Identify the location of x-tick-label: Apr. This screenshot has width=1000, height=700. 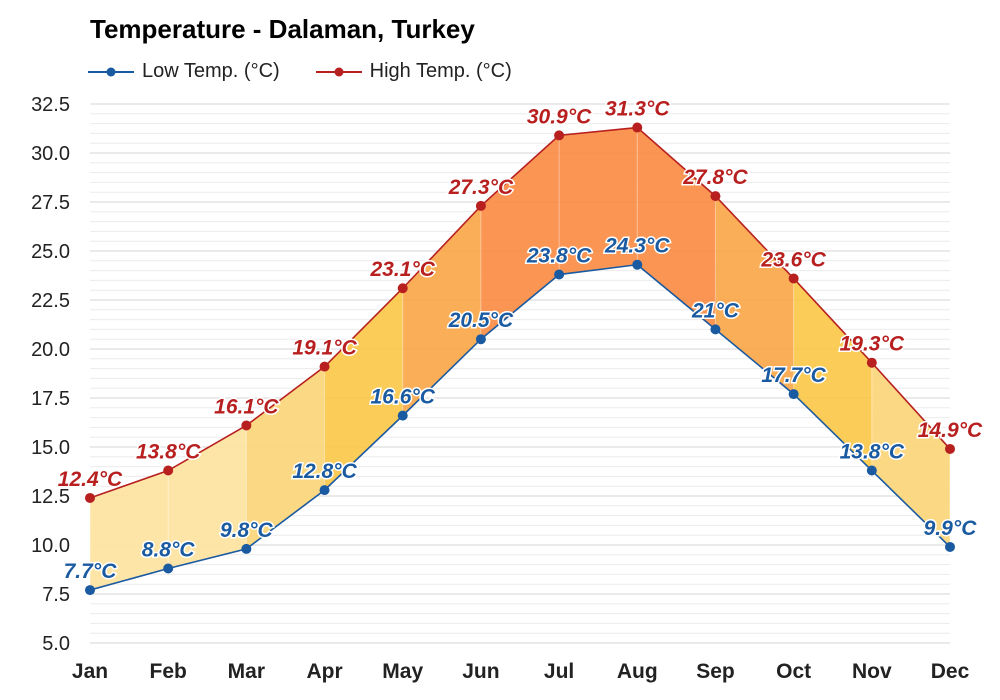
(324, 671).